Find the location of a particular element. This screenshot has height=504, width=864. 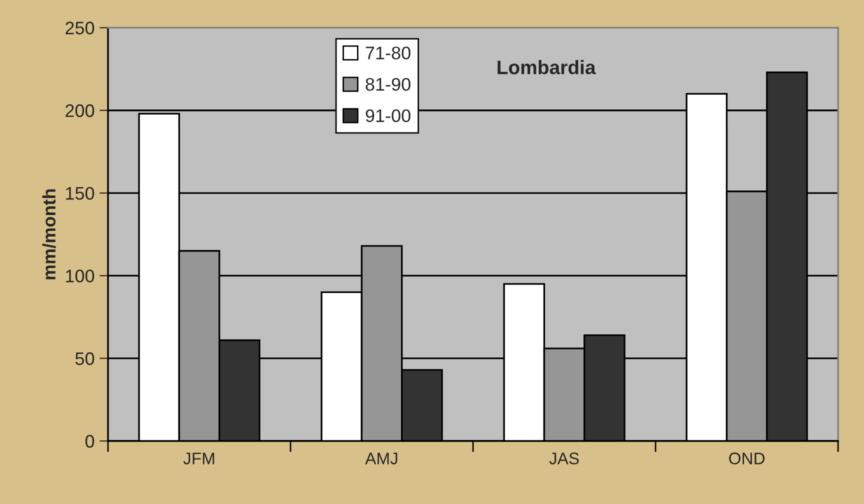

legend-label: 91-00 is located at coordinates (388, 115).